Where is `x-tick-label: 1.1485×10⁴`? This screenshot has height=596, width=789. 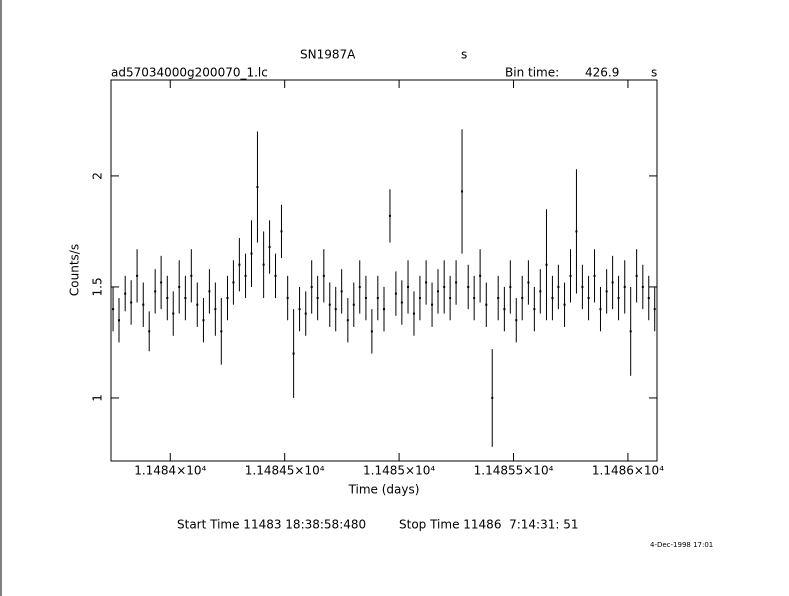
x-tick-label: 1.1485×10⁴ is located at coordinates (399, 471).